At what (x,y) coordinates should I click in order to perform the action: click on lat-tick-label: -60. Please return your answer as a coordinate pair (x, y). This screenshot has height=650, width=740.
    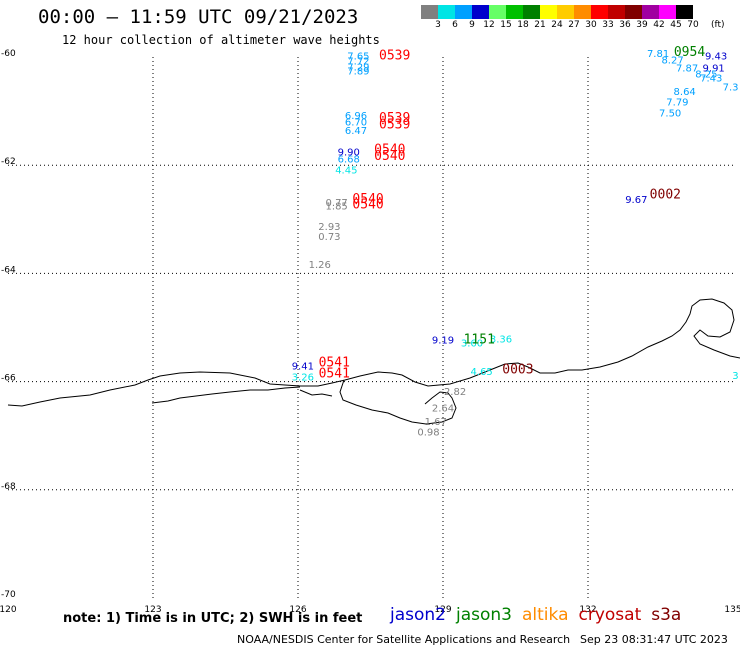
    Looking at the image, I should click on (8, 54).